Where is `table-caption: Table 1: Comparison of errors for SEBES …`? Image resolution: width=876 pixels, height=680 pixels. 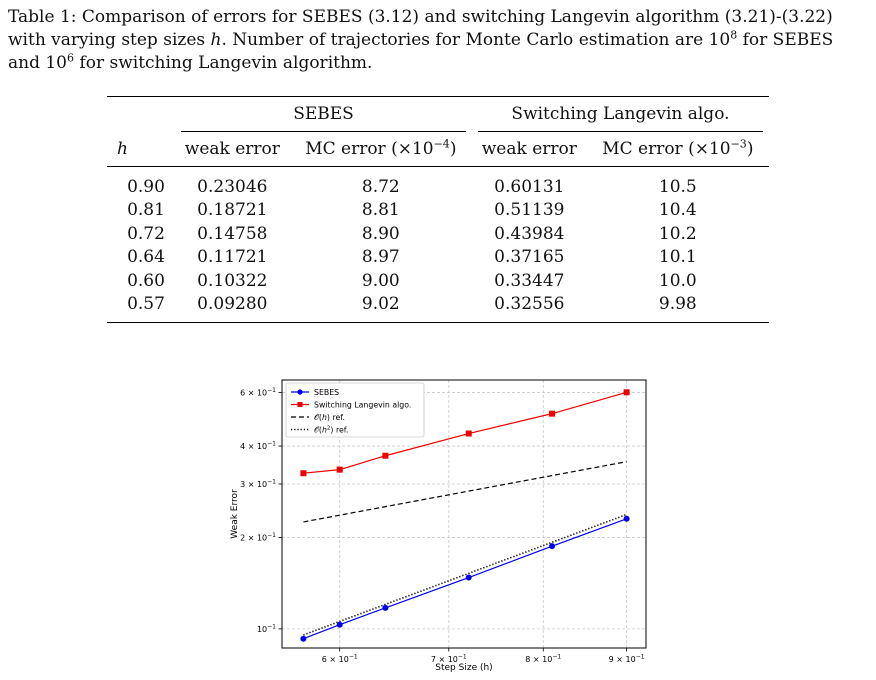
table-caption: Table 1: Comparison of errors for SEBES … is located at coordinates (439, 40).